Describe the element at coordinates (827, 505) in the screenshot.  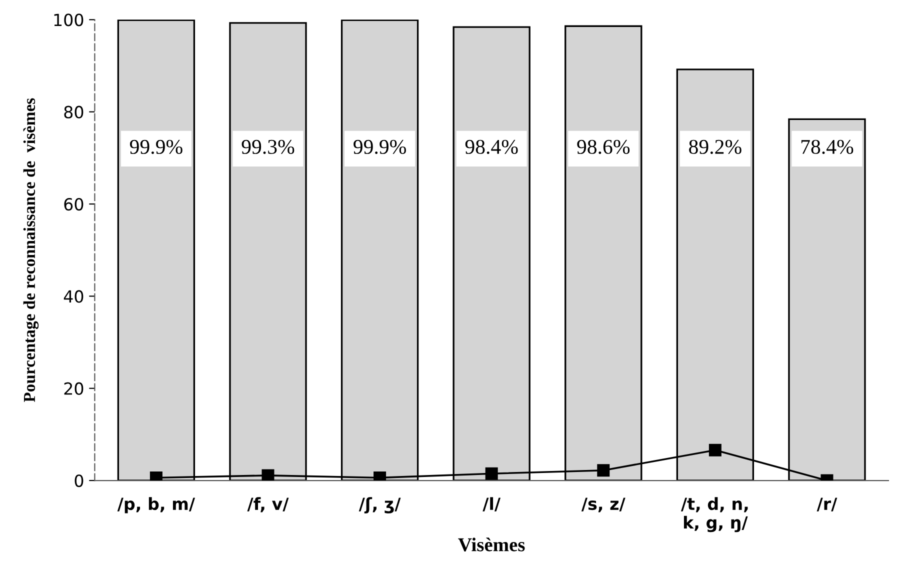
I see `x-tick-label: /r/` at that location.